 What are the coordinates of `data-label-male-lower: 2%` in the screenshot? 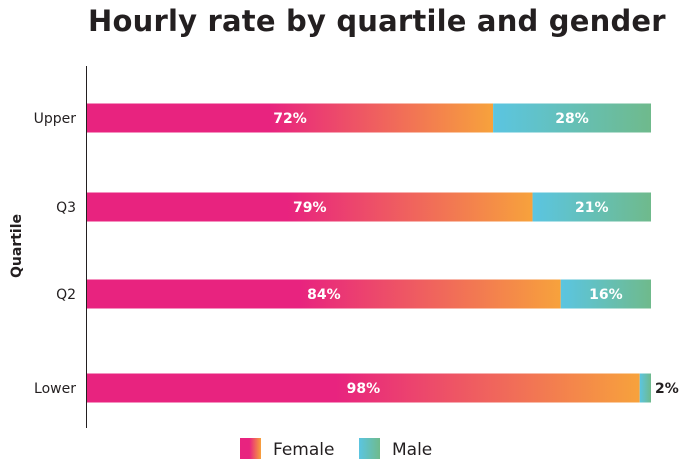 It's located at (667, 389).